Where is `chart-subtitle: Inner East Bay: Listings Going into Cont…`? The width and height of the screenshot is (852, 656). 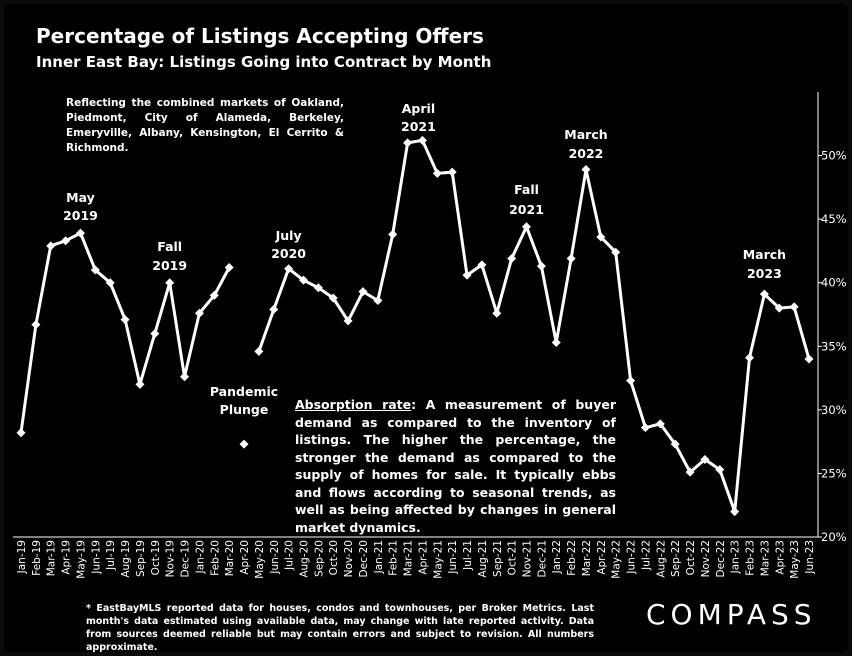 chart-subtitle: Inner East Bay: Listings Going into Cont… is located at coordinates (264, 62).